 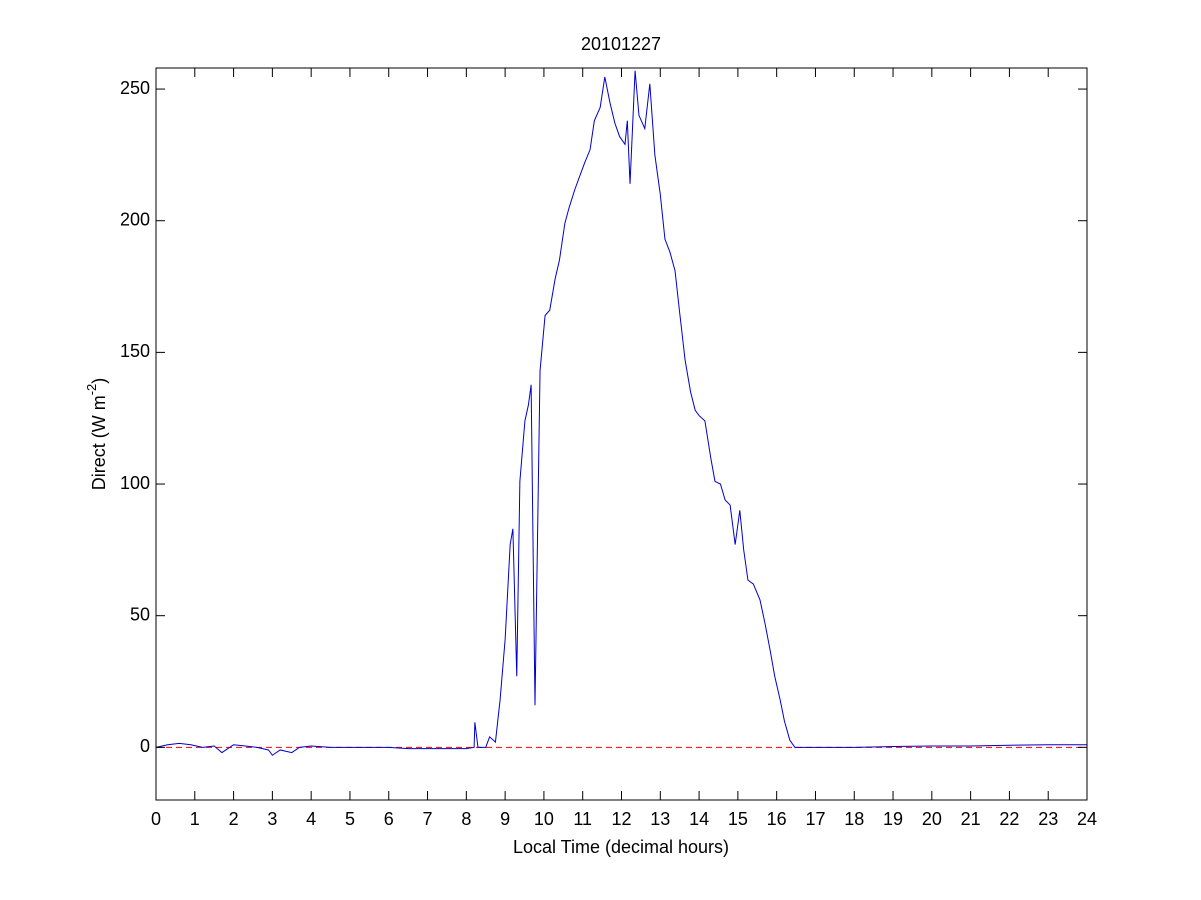 What do you see at coordinates (135, 219) in the screenshot?
I see `y-tick-label: 200` at bounding box center [135, 219].